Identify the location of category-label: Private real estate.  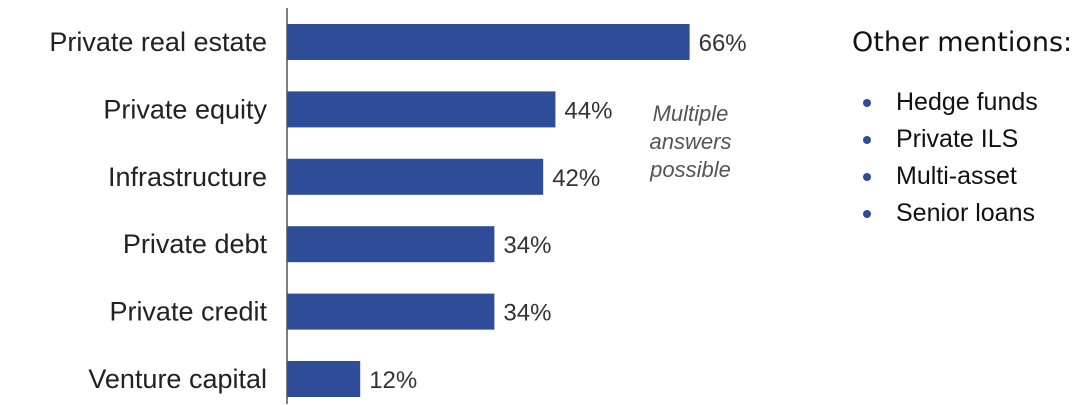
(158, 42).